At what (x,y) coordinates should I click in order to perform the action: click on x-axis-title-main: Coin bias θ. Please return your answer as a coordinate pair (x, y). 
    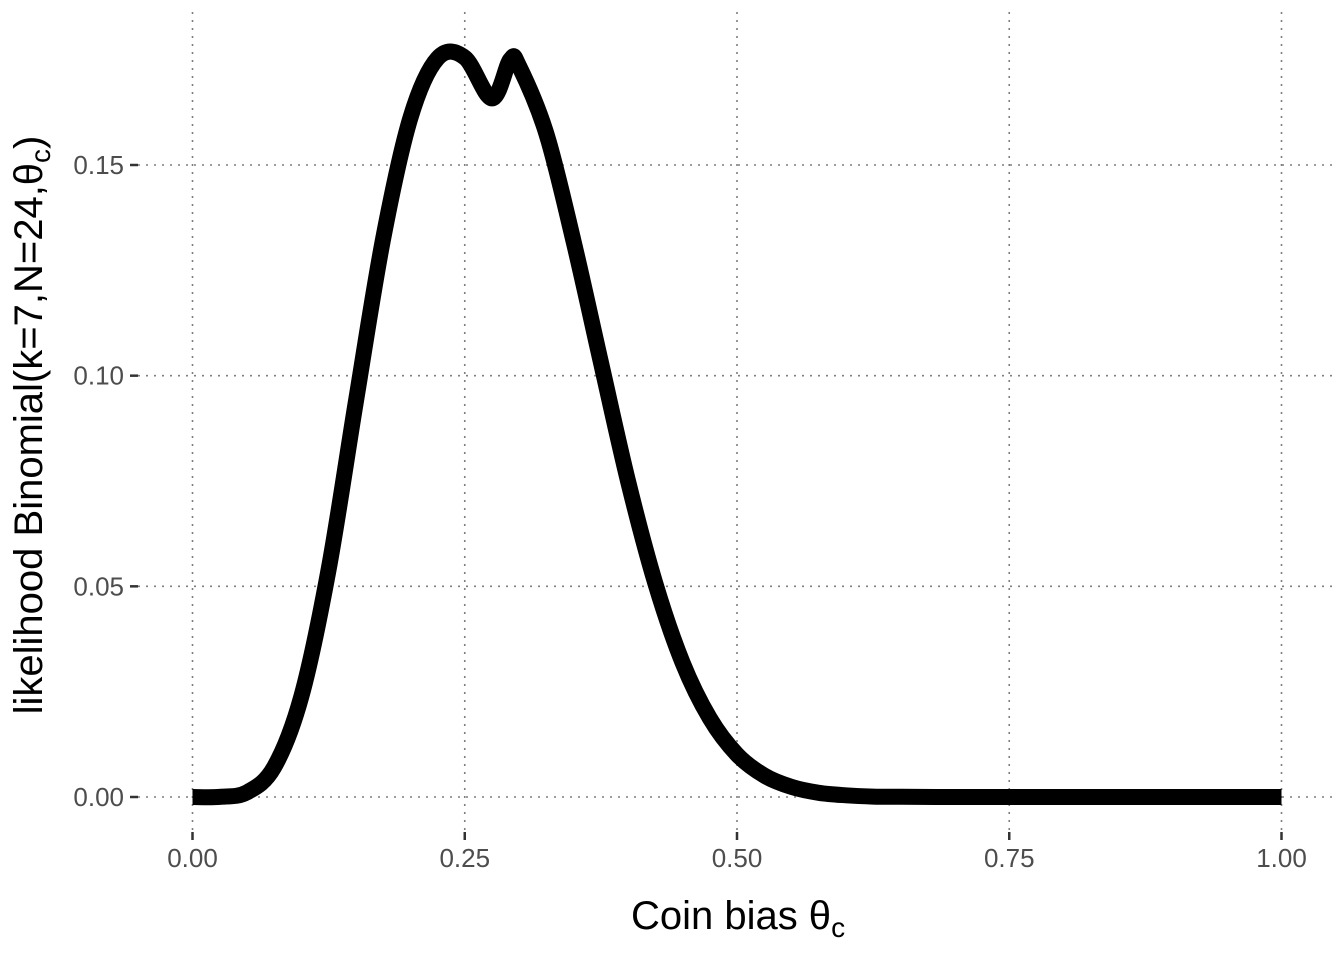
    Looking at the image, I should click on (731, 916).